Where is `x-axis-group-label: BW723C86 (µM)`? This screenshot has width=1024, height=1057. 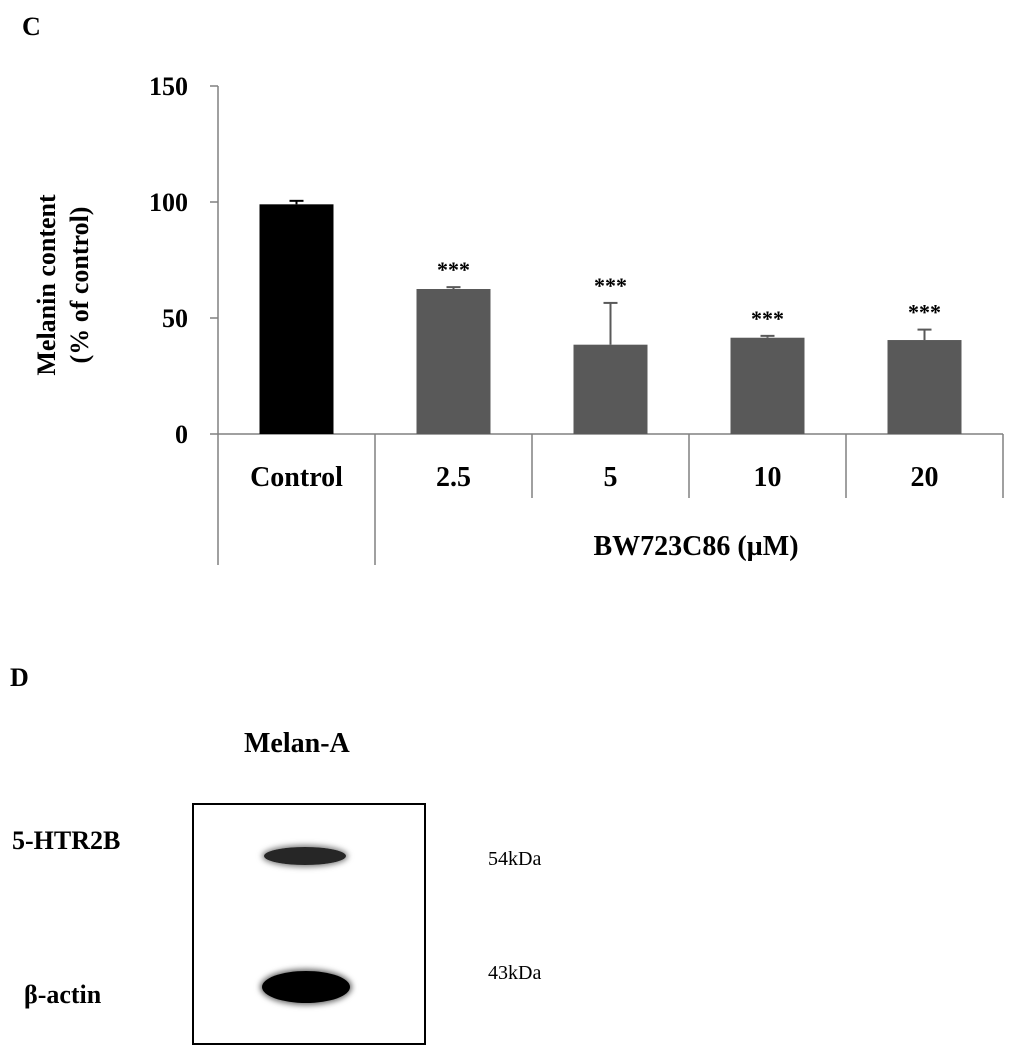 x-axis-group-label: BW723C86 (µM) is located at coordinates (695, 546).